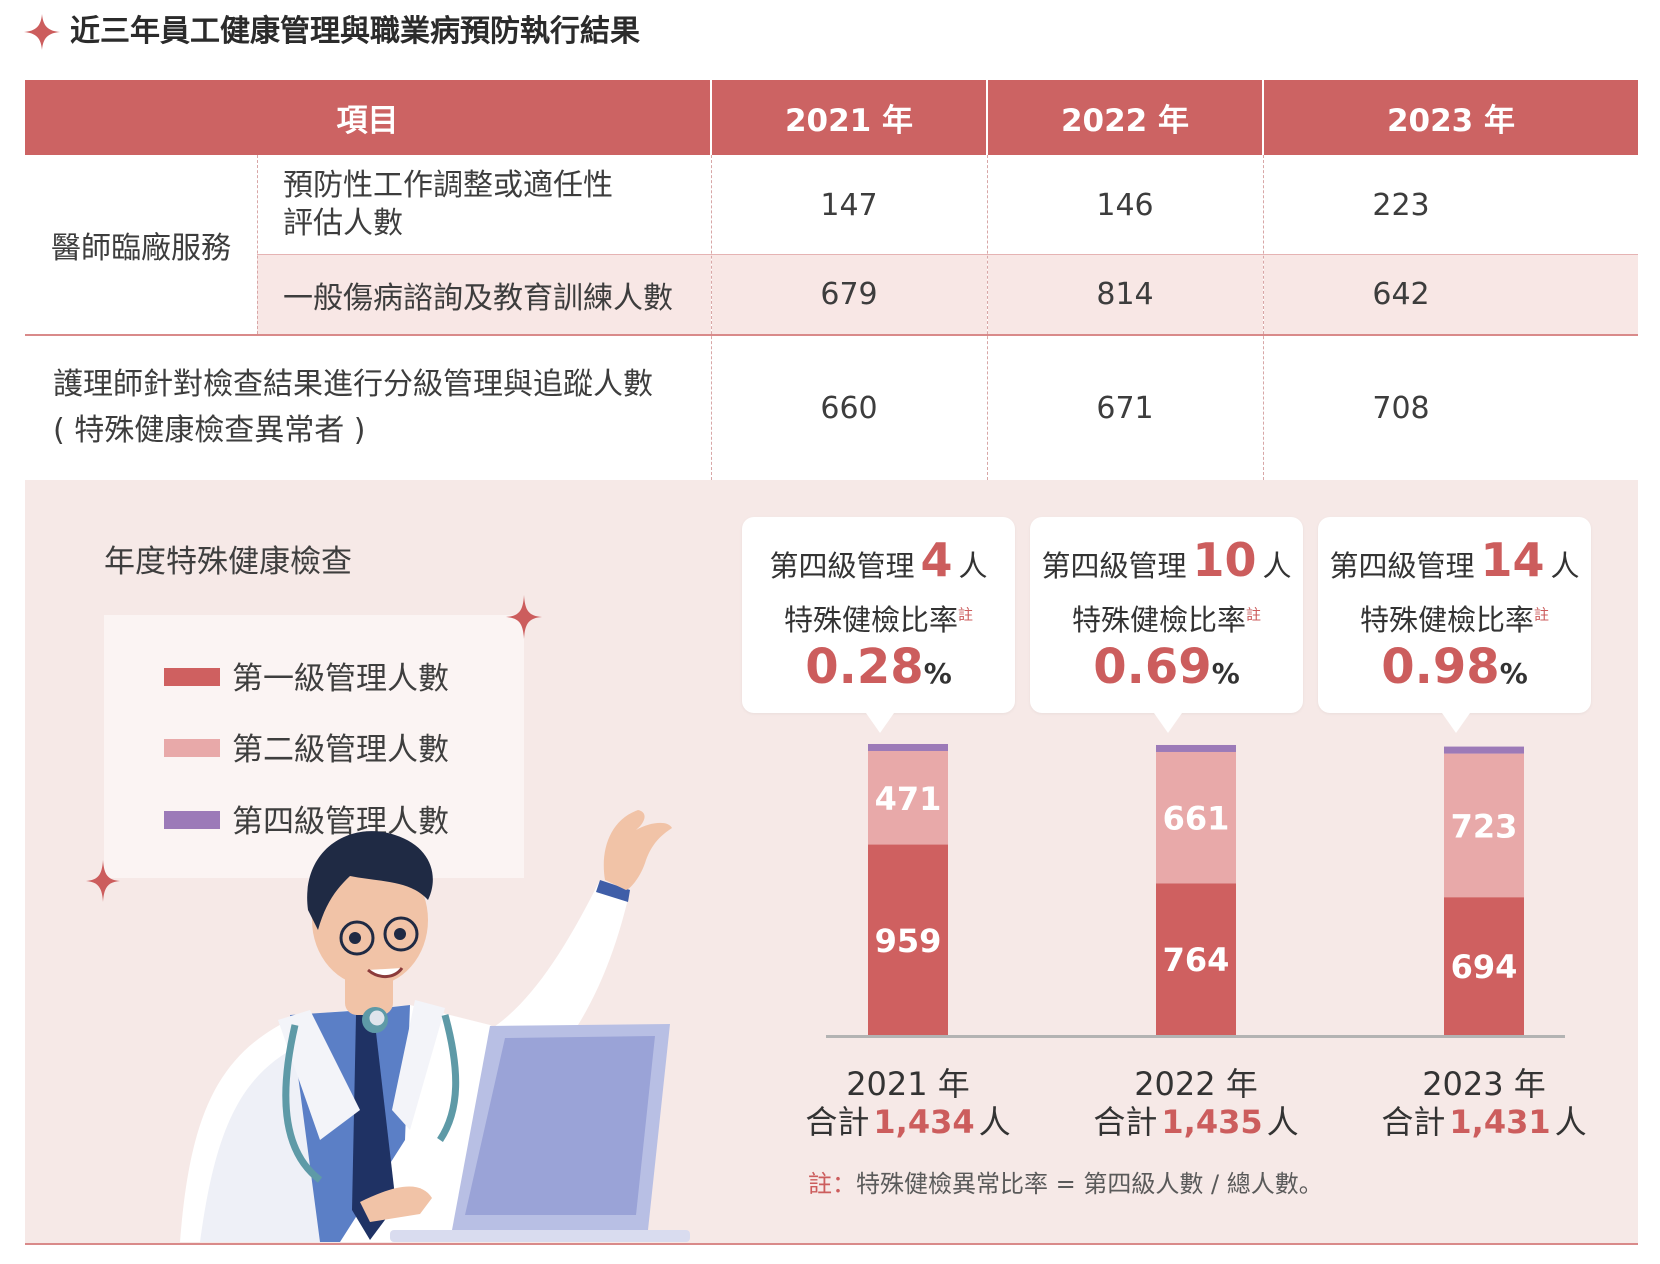  What do you see at coordinates (831, 1244) in the screenshot?
I see `panel-bottom-rule` at bounding box center [831, 1244].